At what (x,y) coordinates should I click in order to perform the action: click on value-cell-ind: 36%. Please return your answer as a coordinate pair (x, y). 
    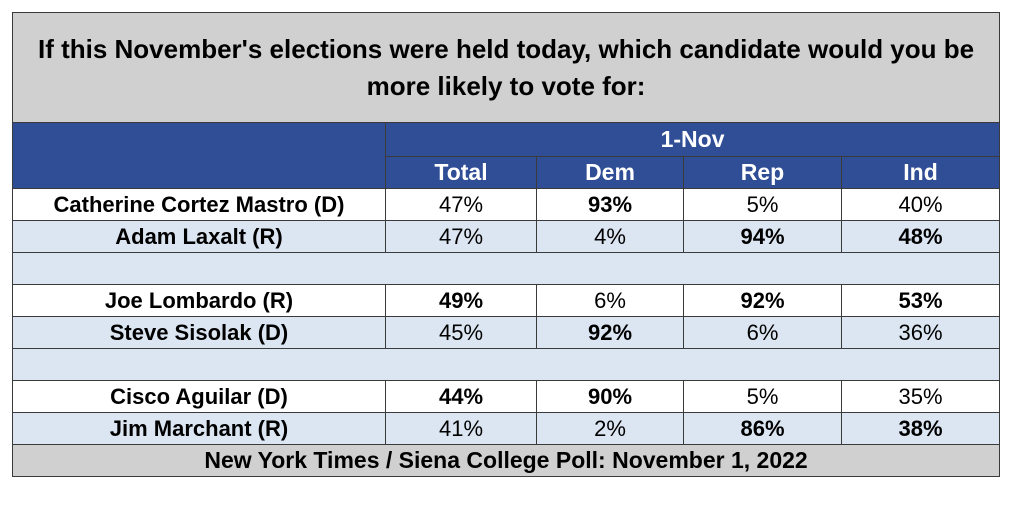
    Looking at the image, I should click on (920, 332).